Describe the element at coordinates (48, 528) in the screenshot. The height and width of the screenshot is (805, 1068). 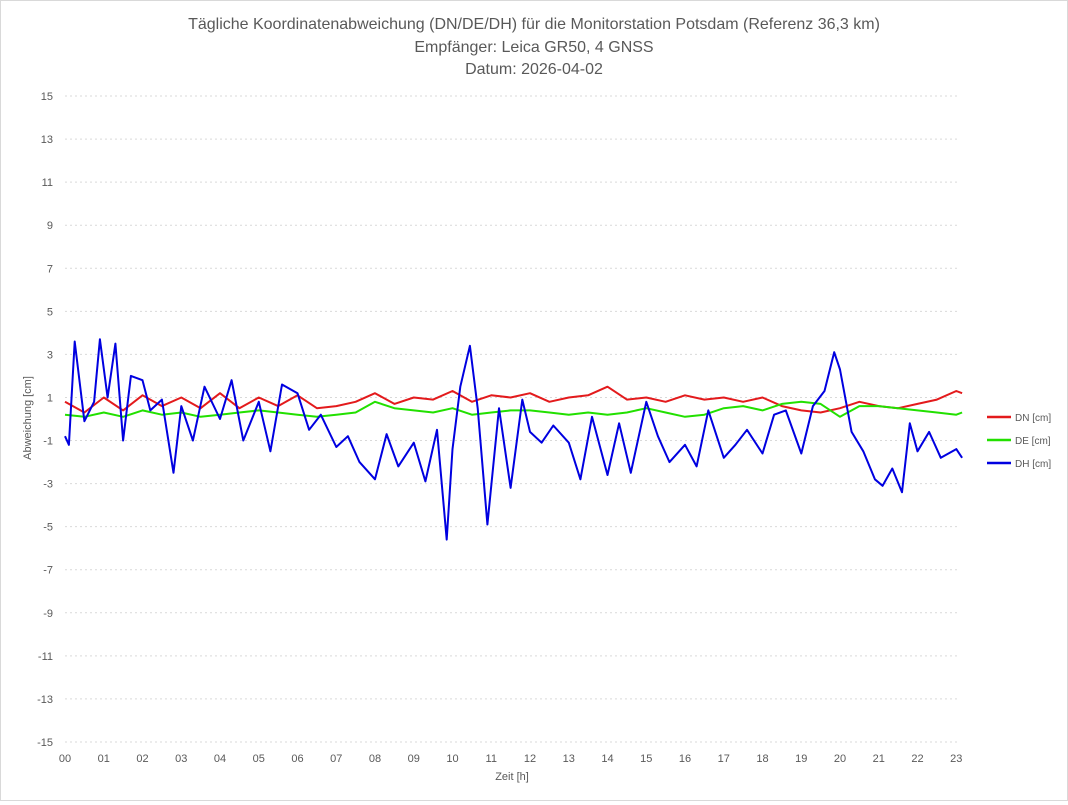
I see `y-tick-label: -5` at that location.